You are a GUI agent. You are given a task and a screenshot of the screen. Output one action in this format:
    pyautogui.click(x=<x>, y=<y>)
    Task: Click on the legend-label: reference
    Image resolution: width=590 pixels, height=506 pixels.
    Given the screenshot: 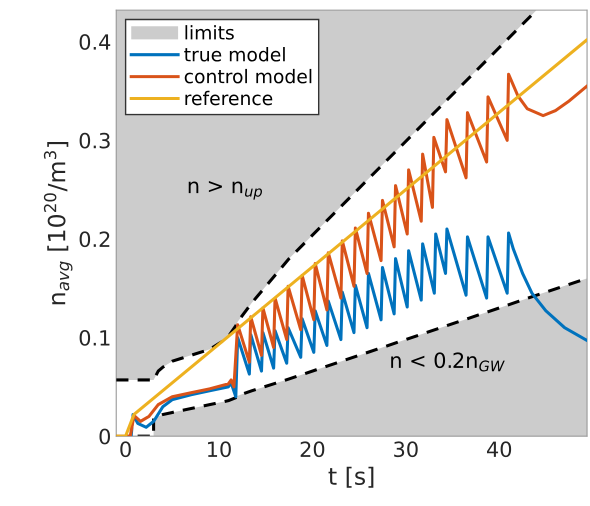 What is the action you would take?
    pyautogui.click(x=228, y=98)
    